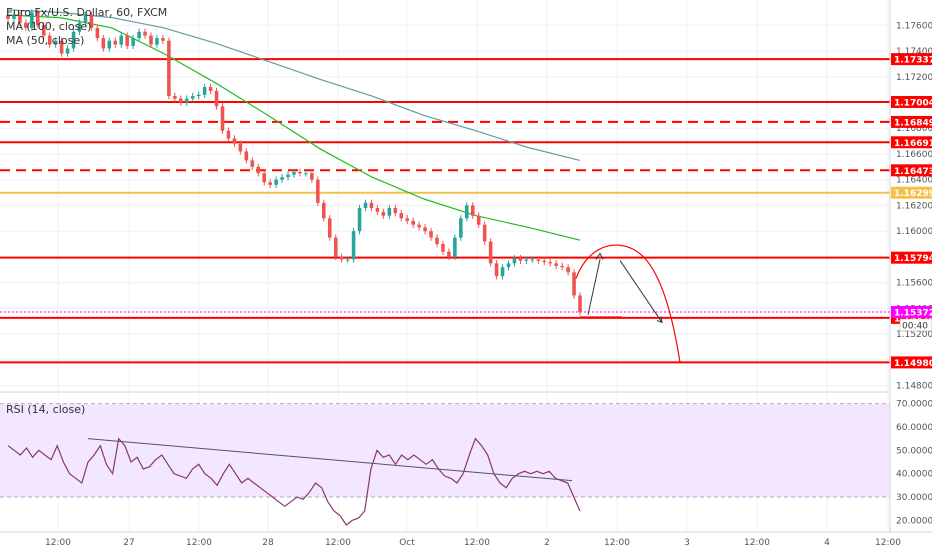  What do you see at coordinates (913, 61) in the screenshot?
I see `level-price-label: 1.17337` at bounding box center [913, 61].